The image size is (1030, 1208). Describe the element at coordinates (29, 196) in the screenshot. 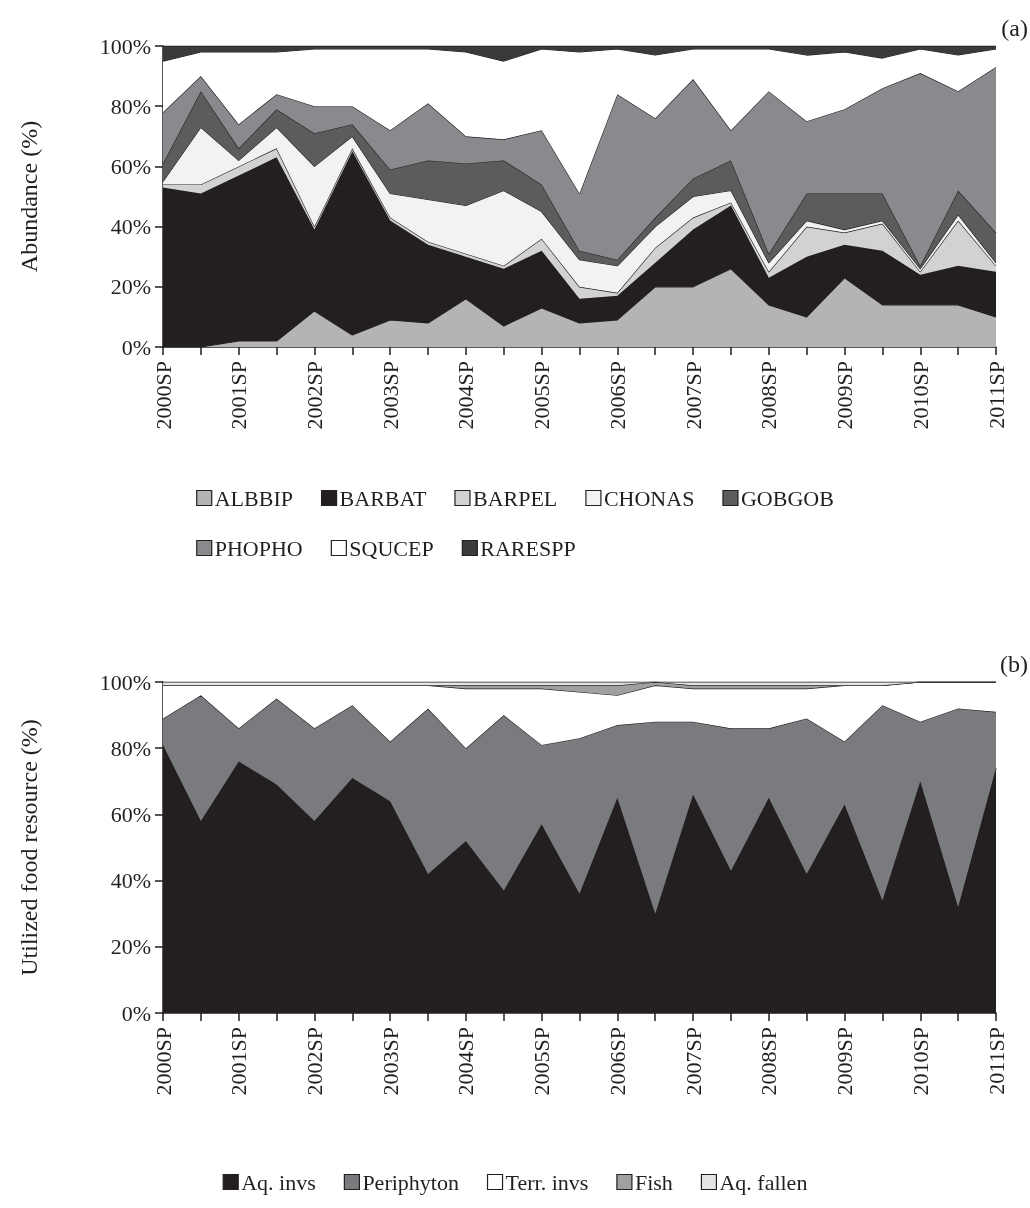

I see `y-axis-title: Abundance (%)` at that location.